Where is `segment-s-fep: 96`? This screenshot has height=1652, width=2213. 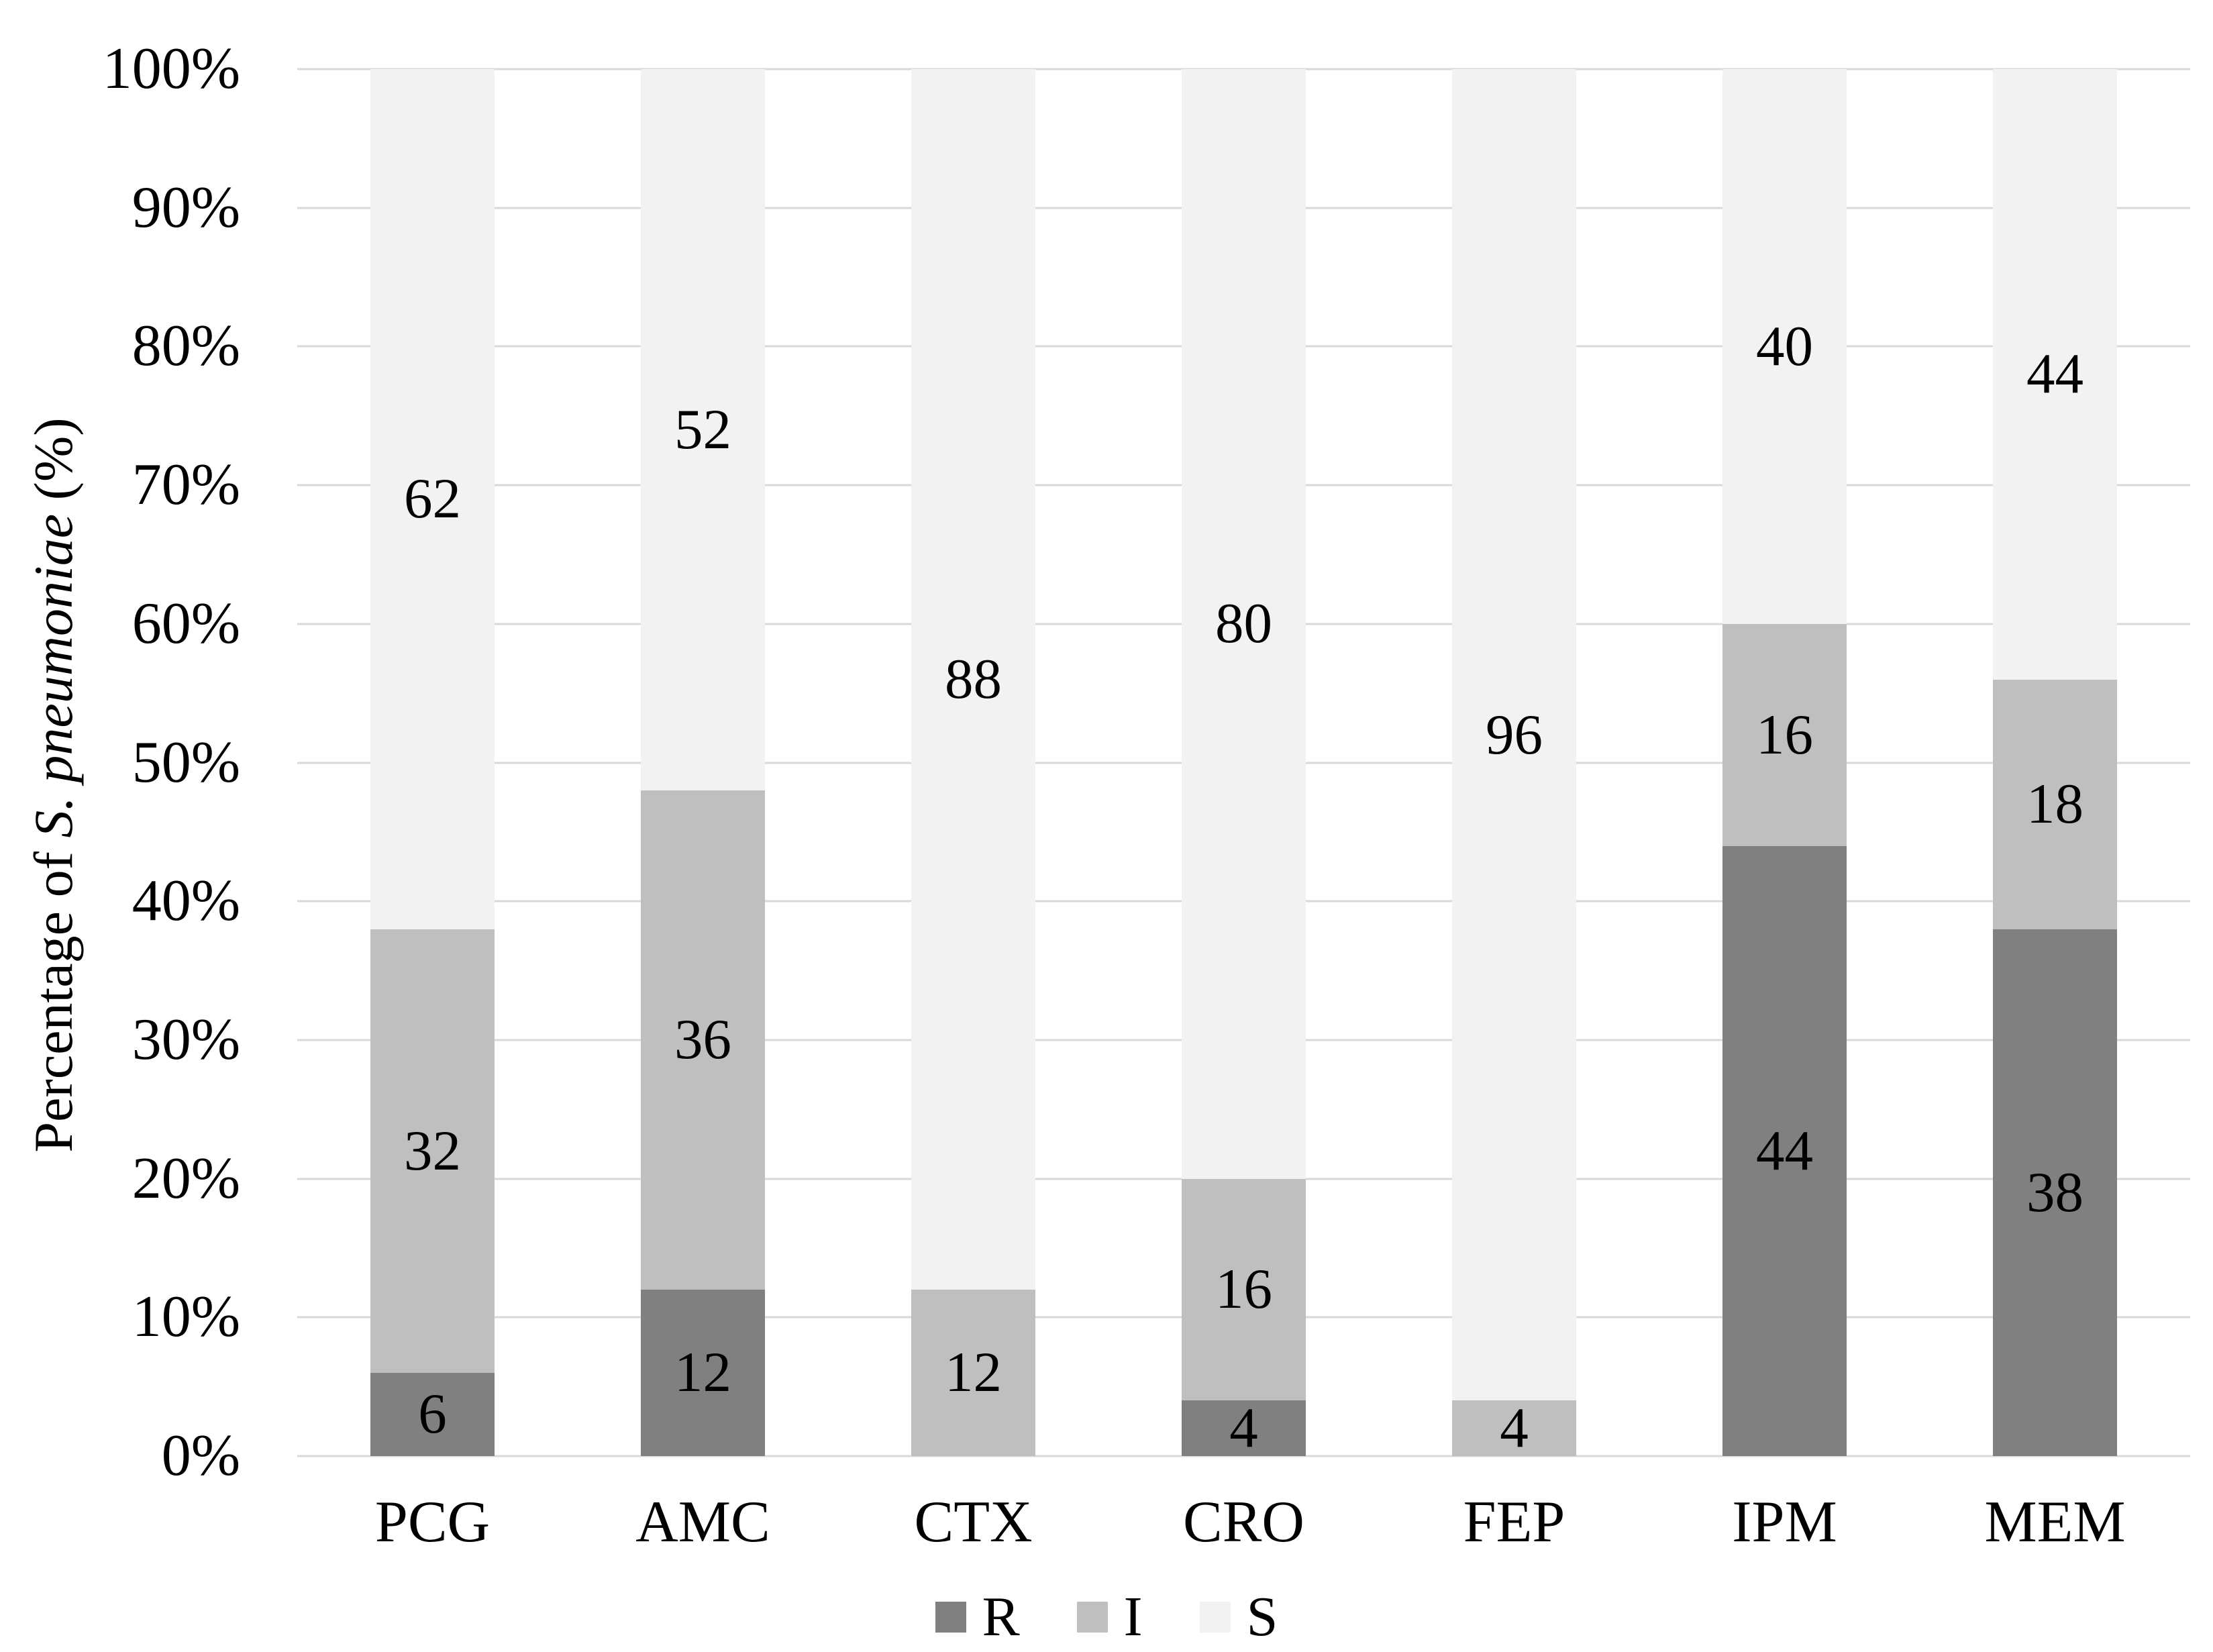 segment-s-fep: 96 is located at coordinates (1514, 735).